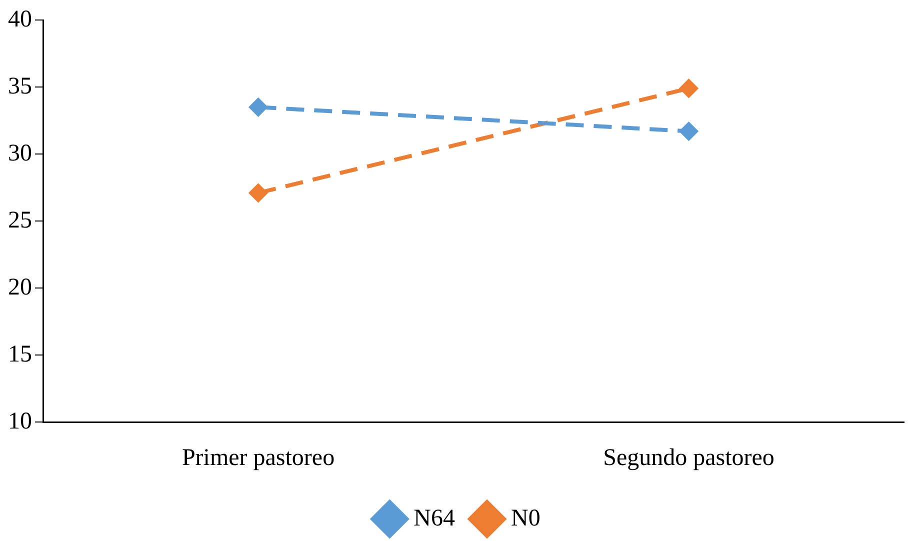 Image resolution: width=915 pixels, height=541 pixels. Describe the element at coordinates (435, 518) in the screenshot. I see `legend-label: N64` at that location.